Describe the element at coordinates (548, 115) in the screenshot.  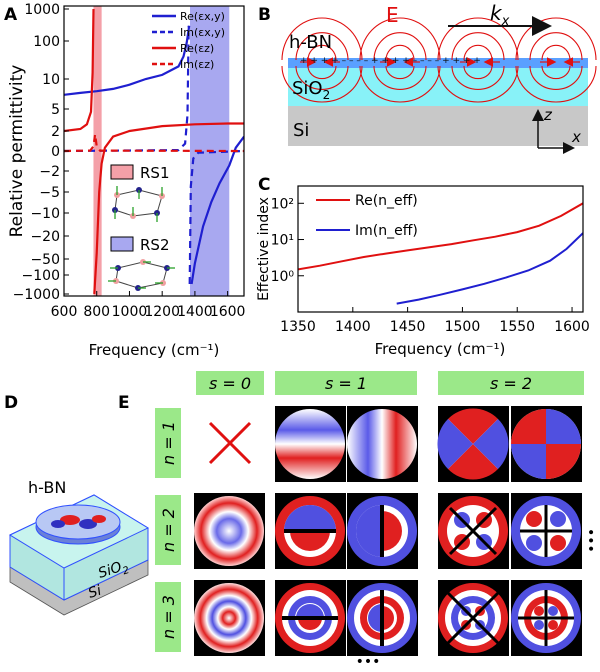
I see `z-axis-label: z` at that location.